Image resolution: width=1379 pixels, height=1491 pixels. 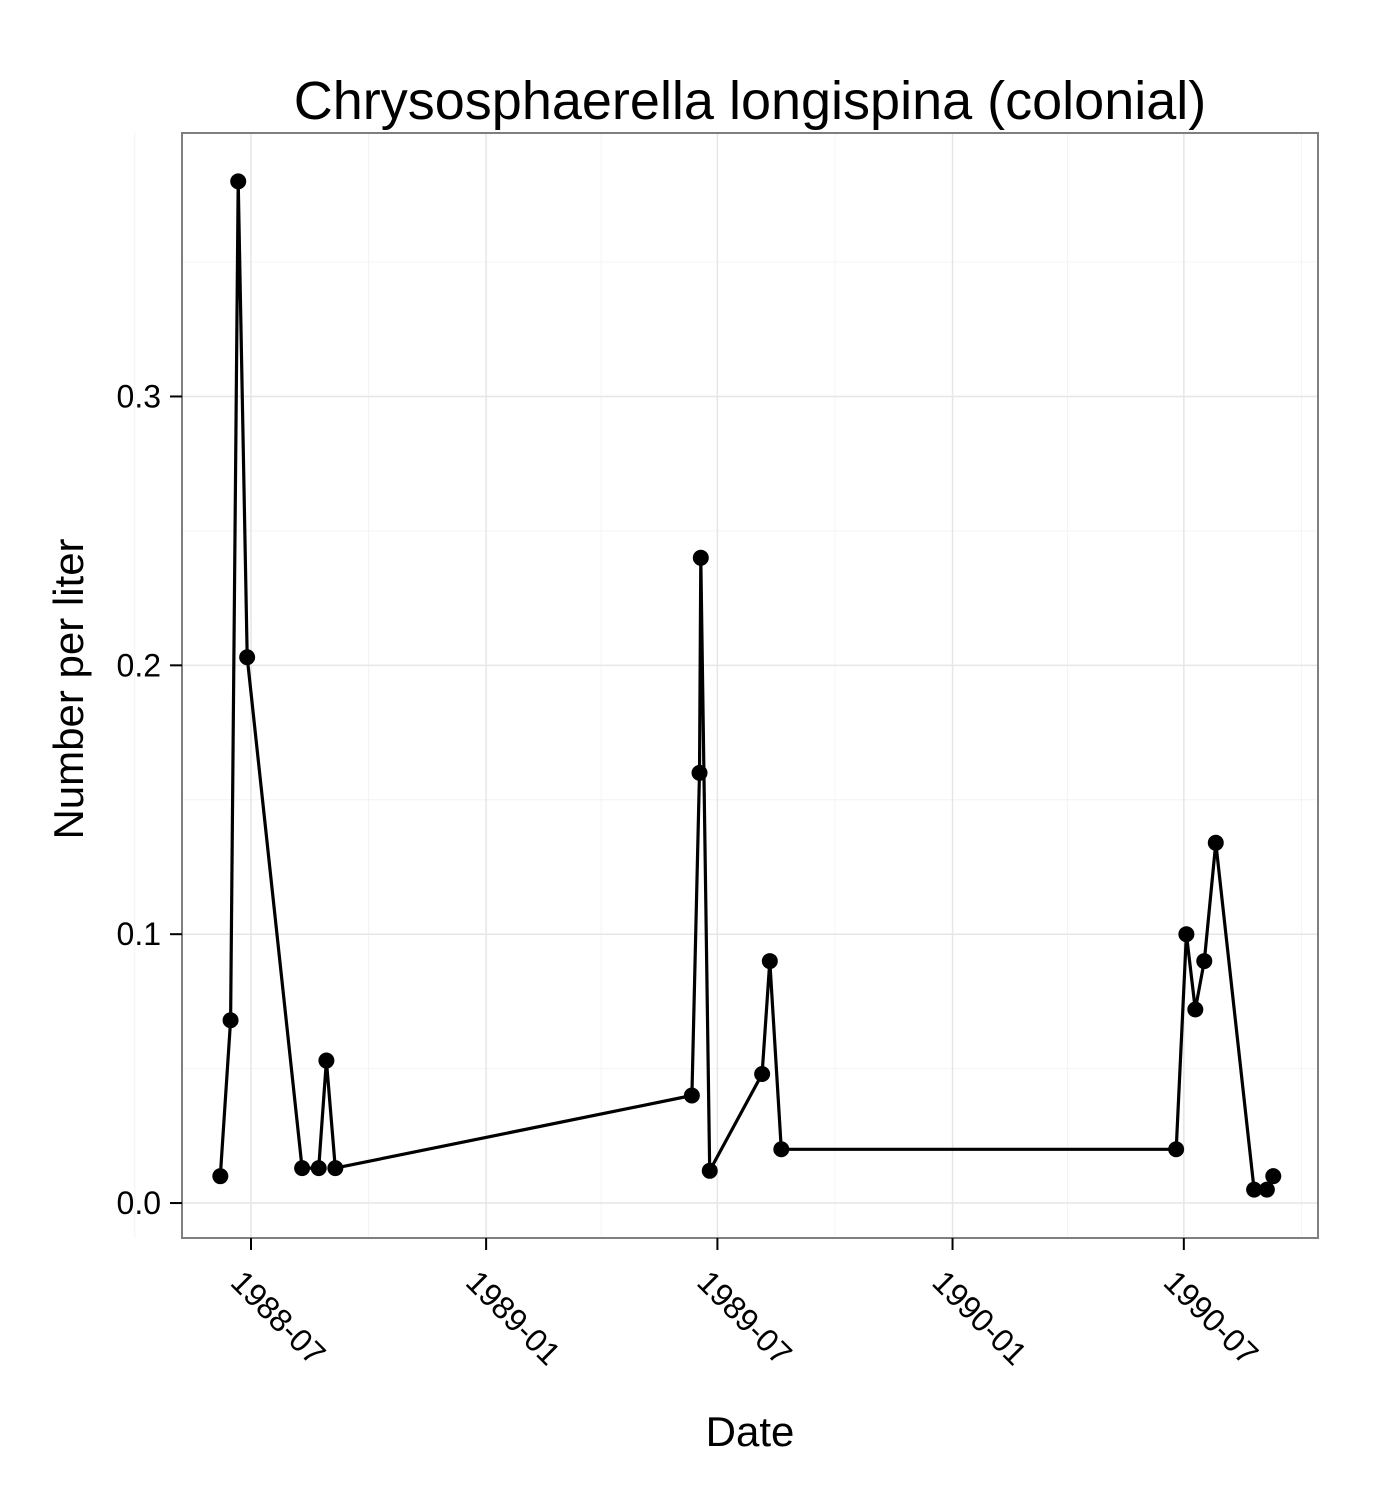 What do you see at coordinates (750, 1431) in the screenshot?
I see `x-axis-title: Date` at bounding box center [750, 1431].